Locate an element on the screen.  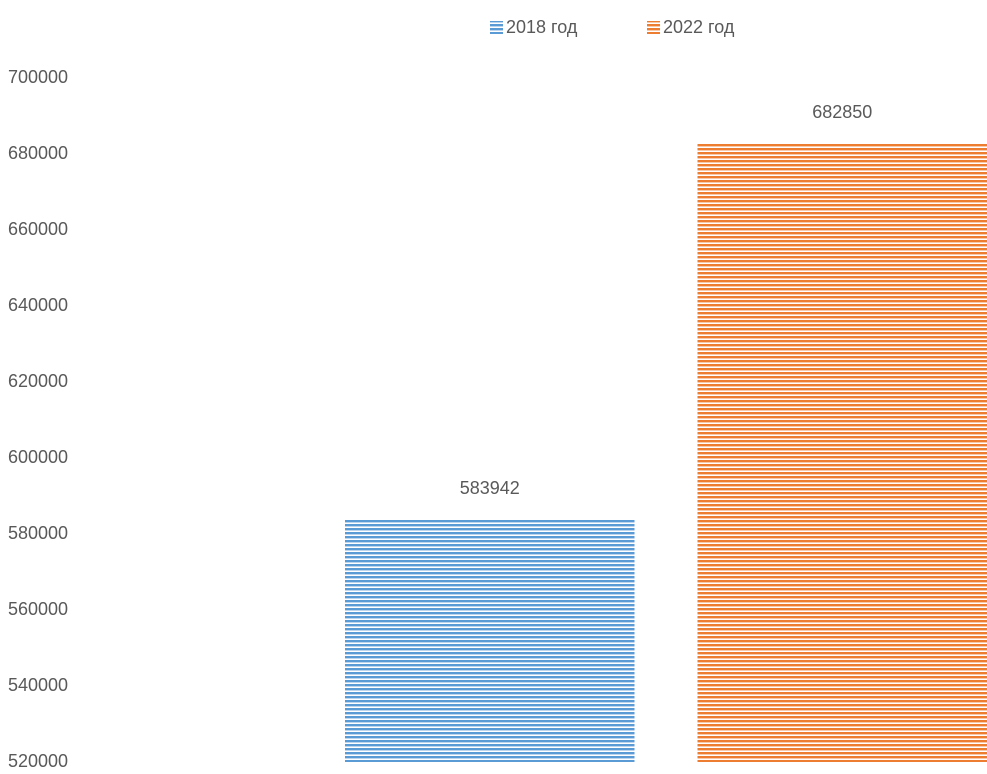
data-label: 583942 is located at coordinates (490, 488).